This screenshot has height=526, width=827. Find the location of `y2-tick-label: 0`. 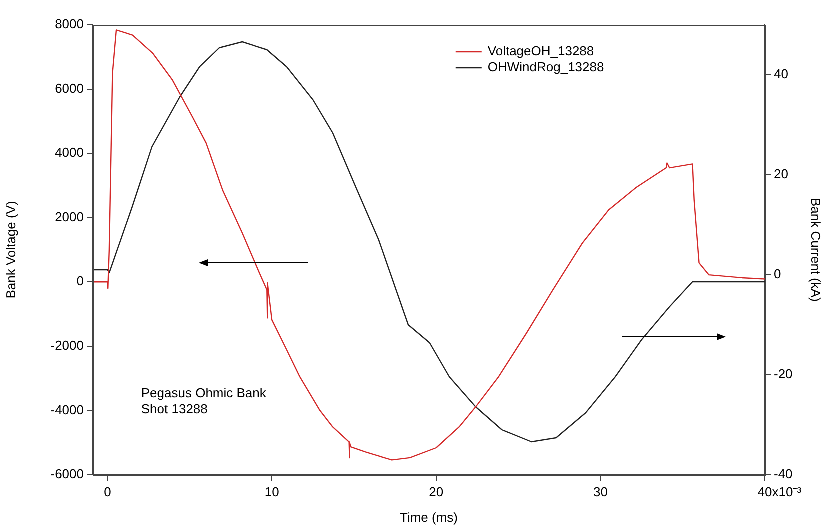

y2-tick-label: 0 is located at coordinates (778, 274).